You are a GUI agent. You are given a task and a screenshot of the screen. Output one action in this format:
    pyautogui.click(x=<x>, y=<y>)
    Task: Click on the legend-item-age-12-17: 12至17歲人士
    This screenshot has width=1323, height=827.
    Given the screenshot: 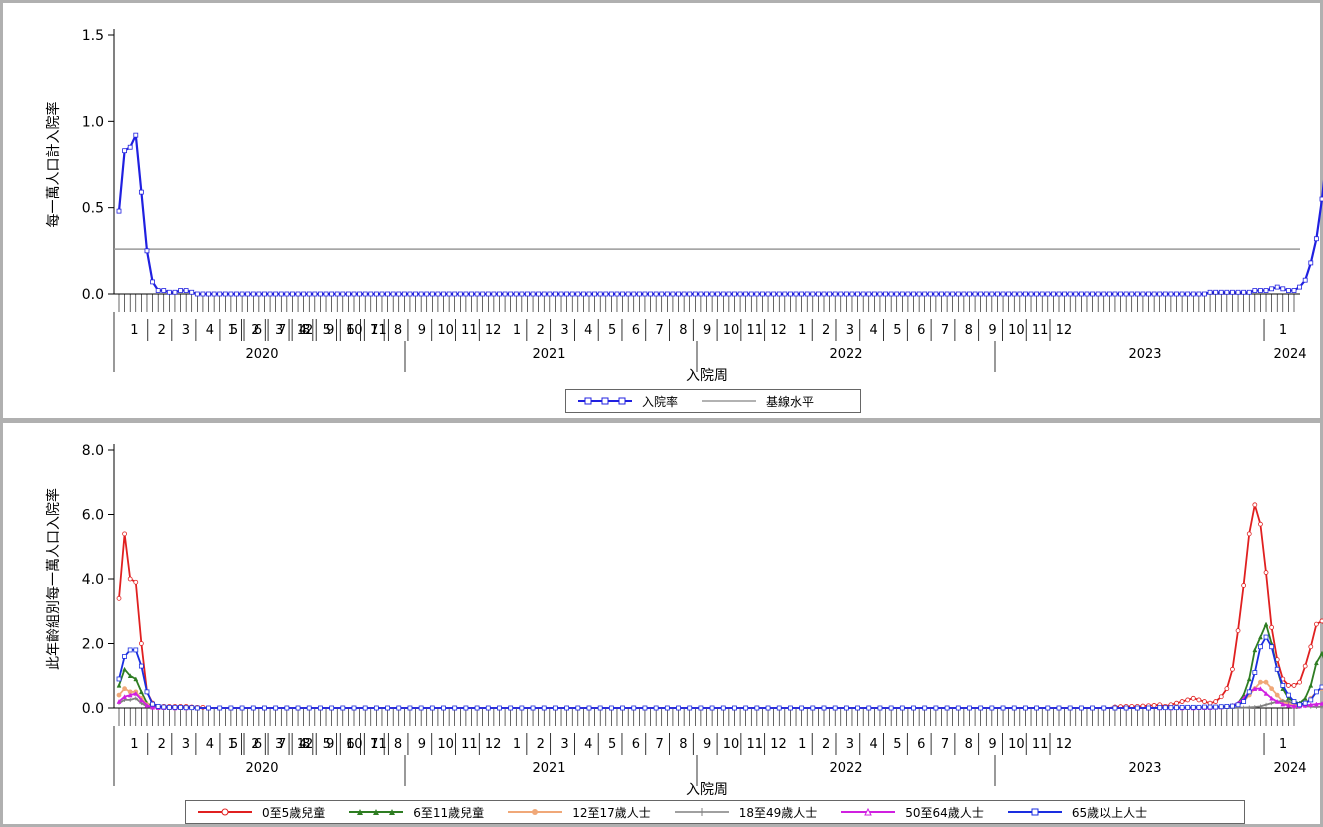 What is the action you would take?
    pyautogui.click(x=578, y=812)
    